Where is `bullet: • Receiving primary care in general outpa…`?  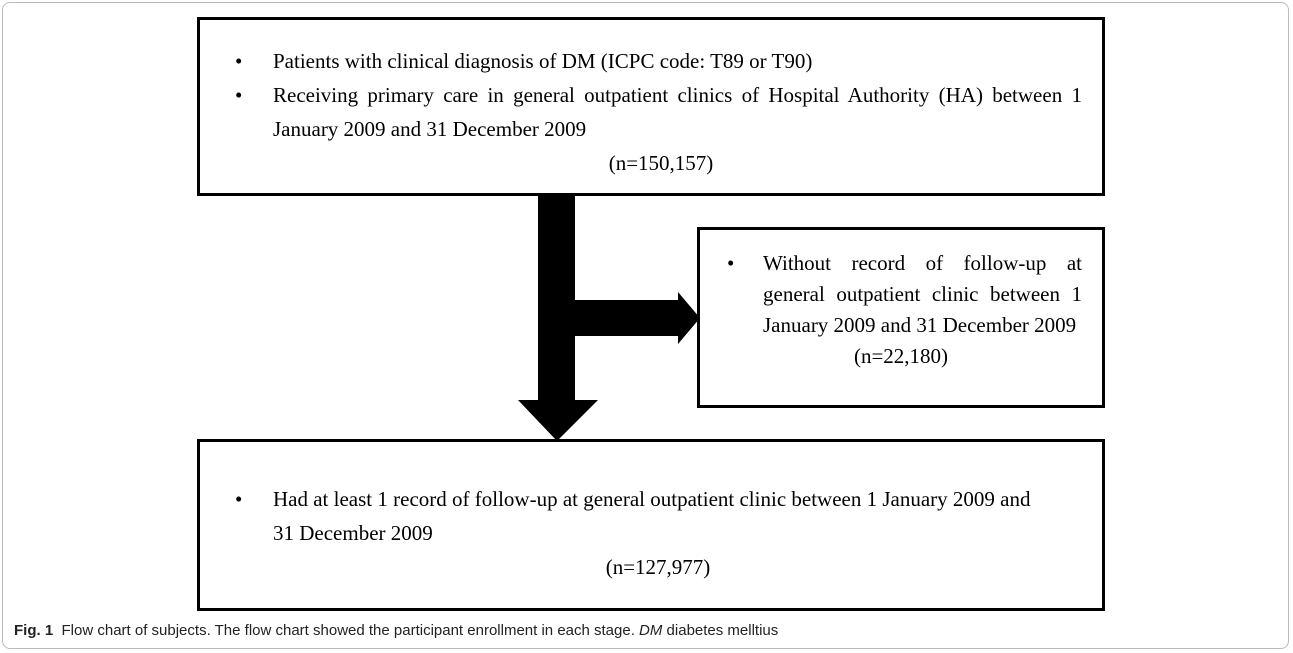
bullet: • Receiving primary care in general outpa… is located at coordinates (658, 112).